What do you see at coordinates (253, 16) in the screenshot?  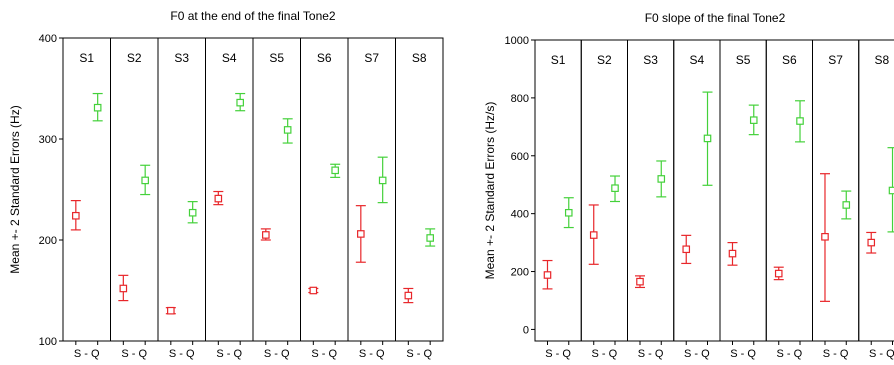 I see `chart-title: F0 at the end of the final Tone2` at bounding box center [253, 16].